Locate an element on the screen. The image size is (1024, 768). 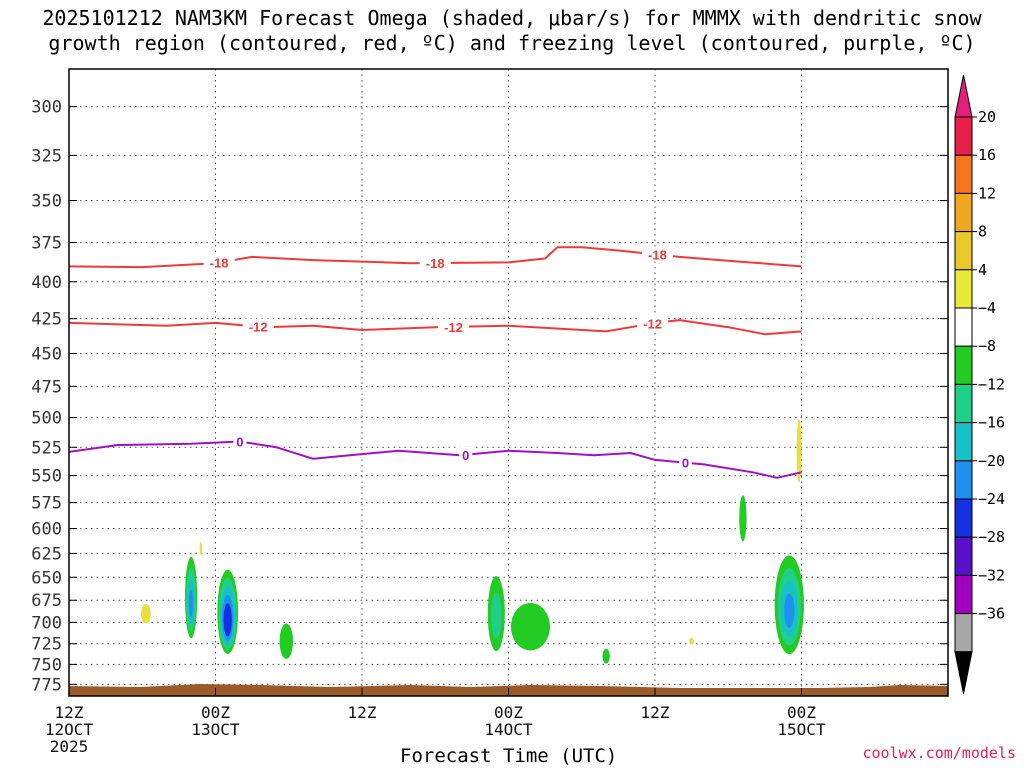
colorbar-label: −4 is located at coordinates (987, 308).